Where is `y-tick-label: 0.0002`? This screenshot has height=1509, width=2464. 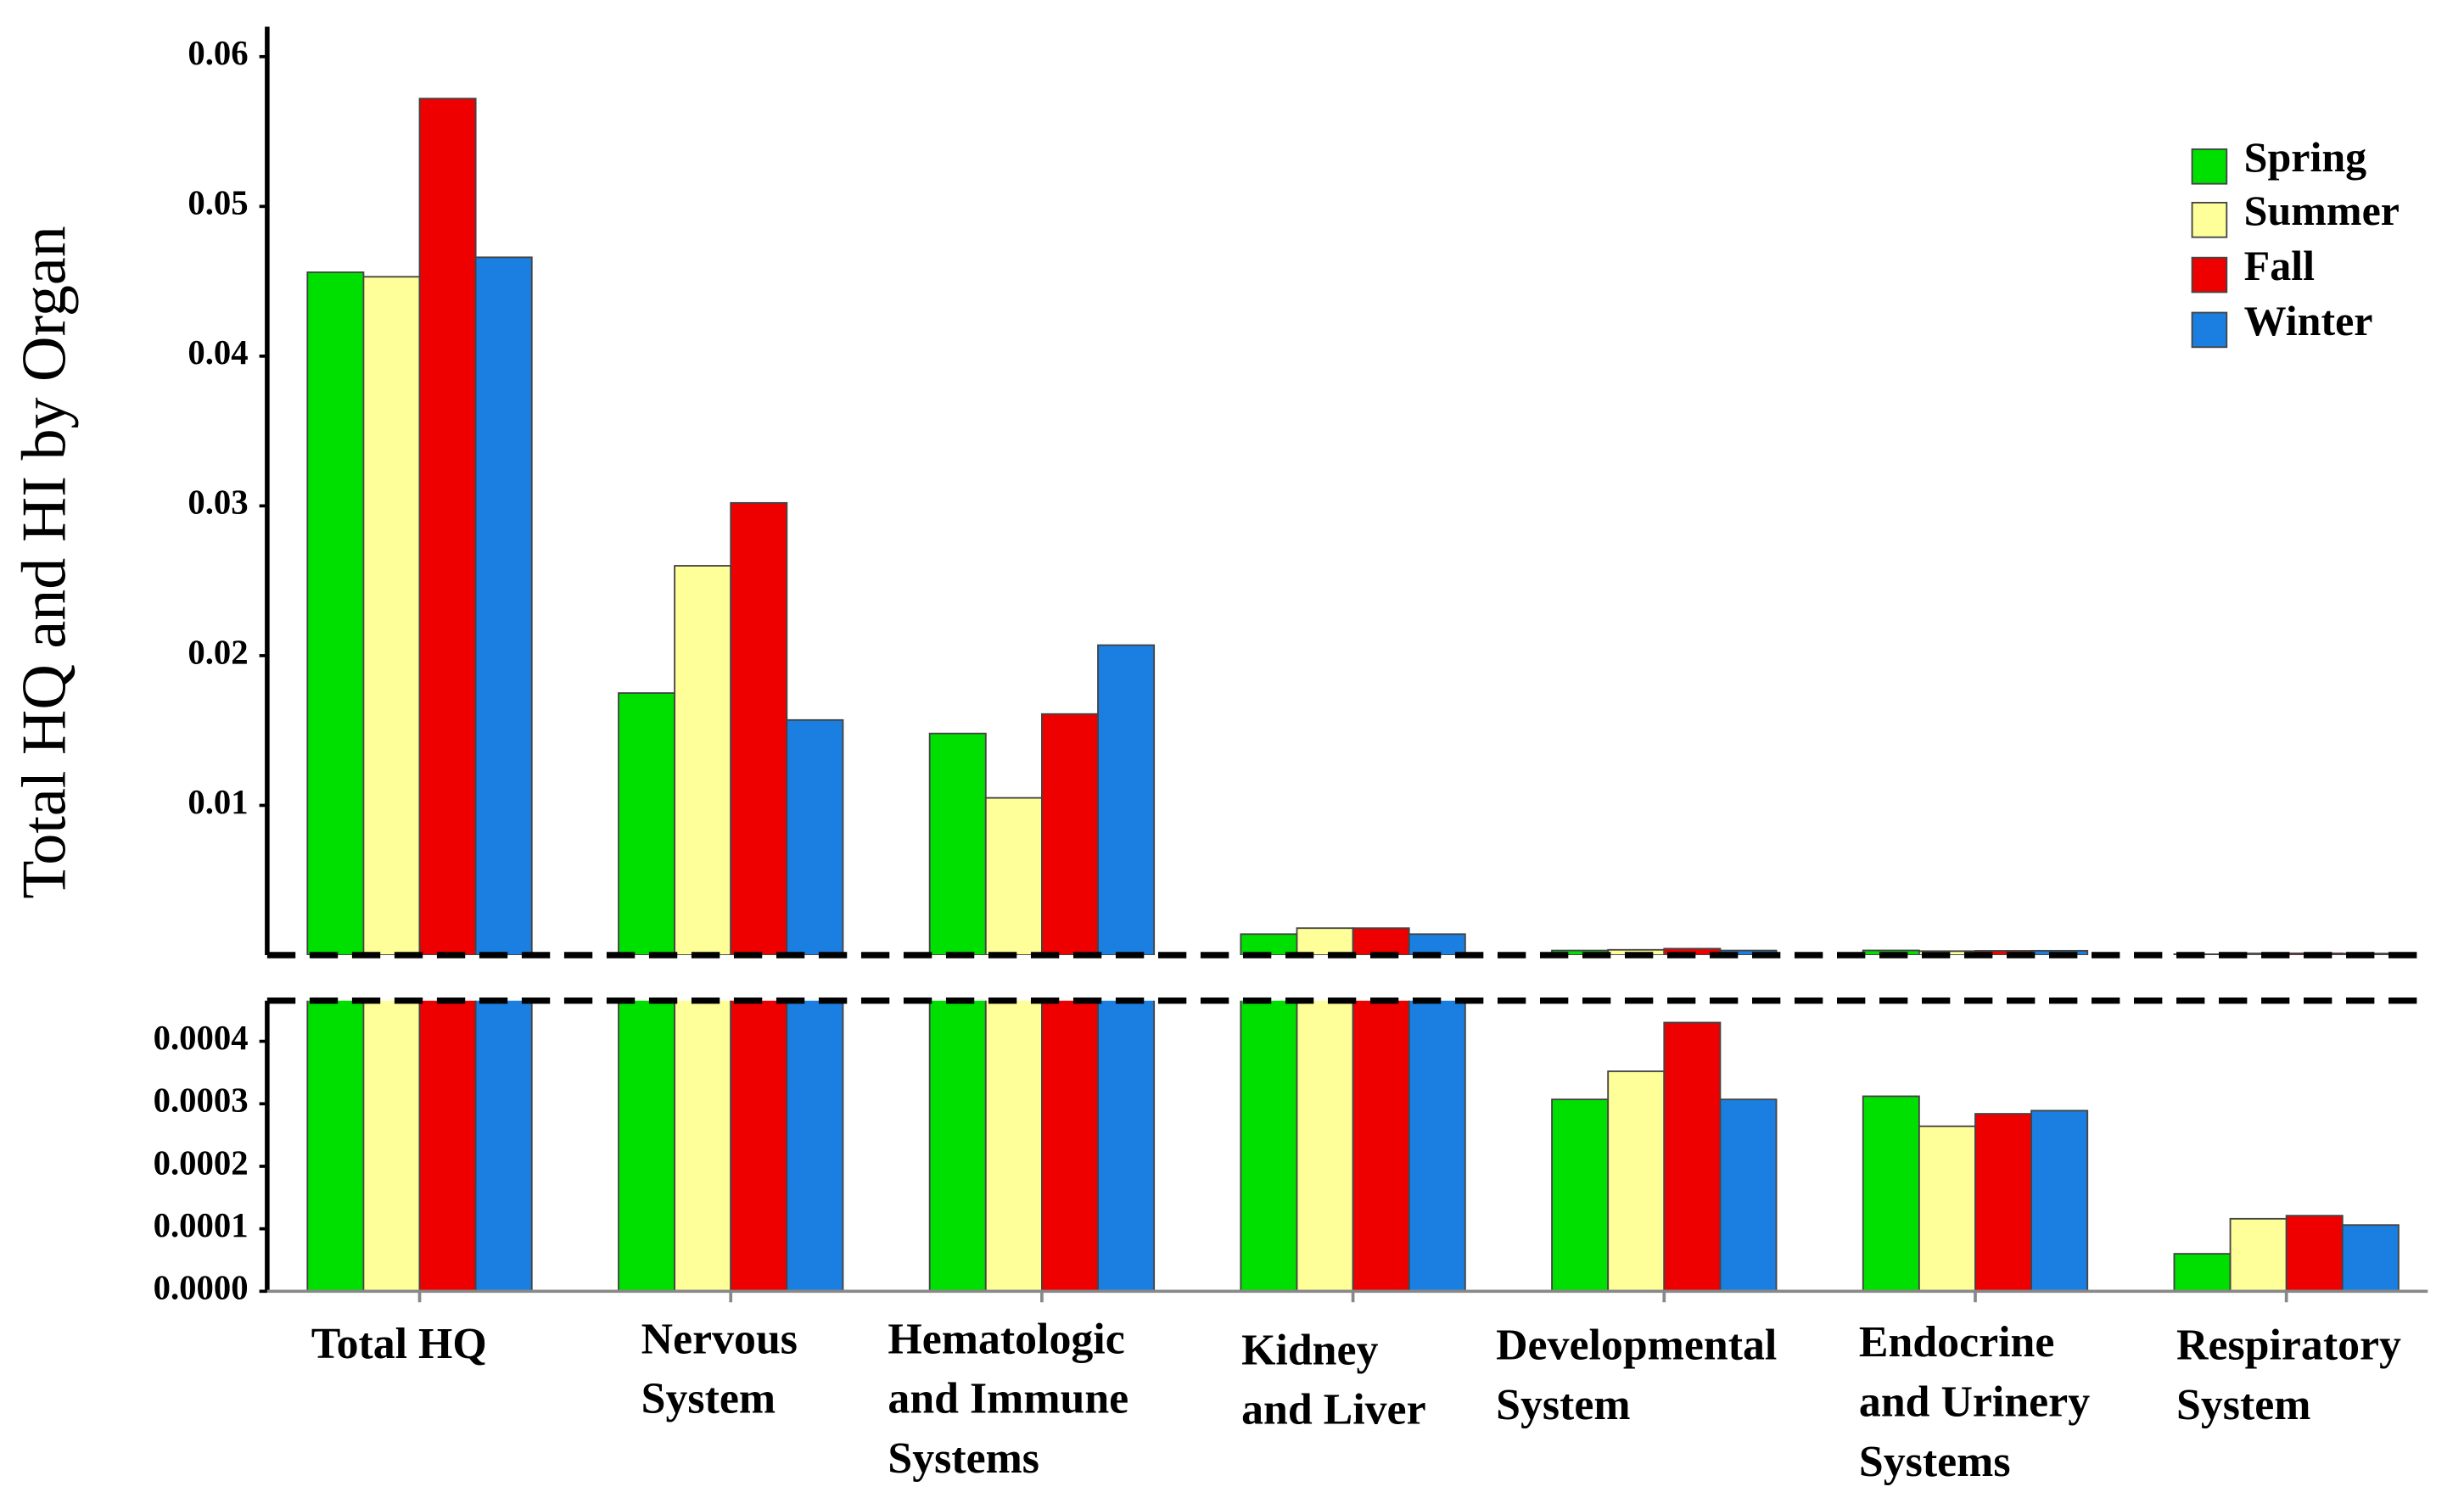 y-tick-label: 0.0002 is located at coordinates (201, 1162).